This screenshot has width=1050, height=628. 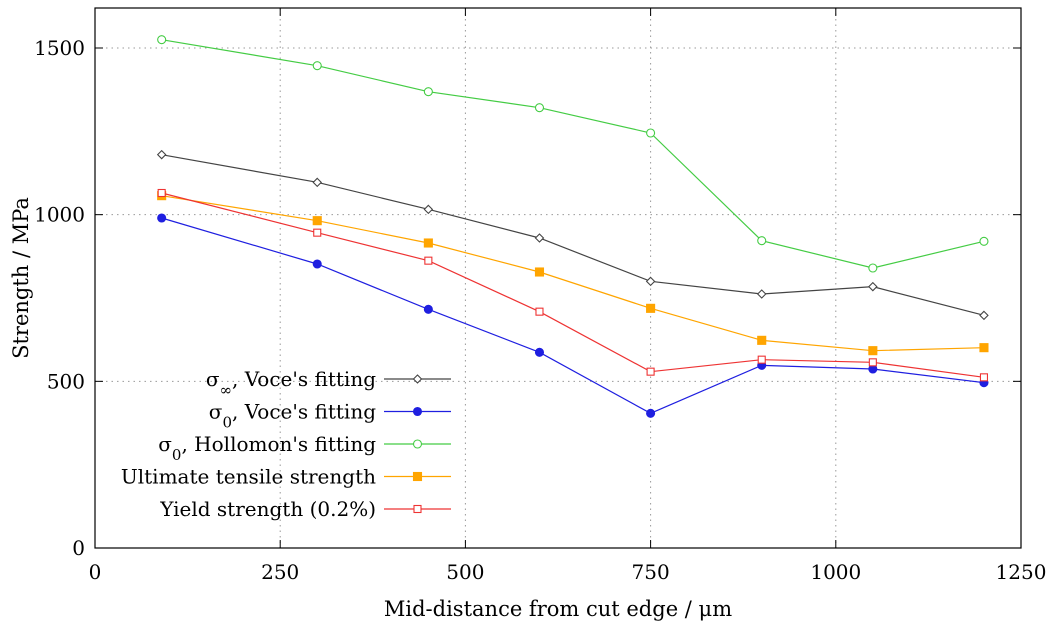 I want to click on x-axis-label: Mid-distance from cut edge / μm, so click(x=558, y=609).